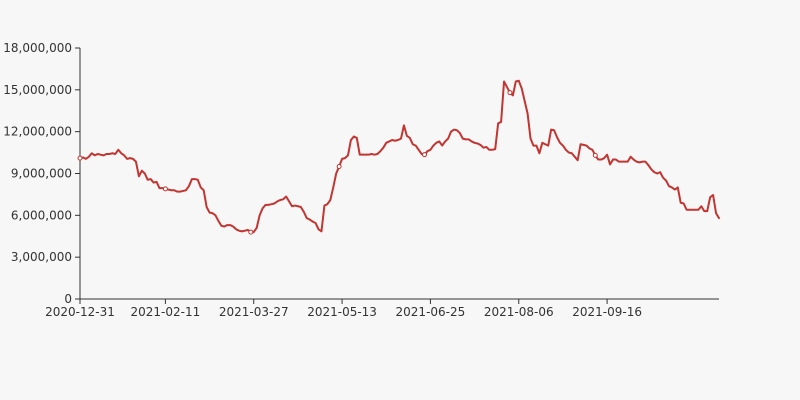  Describe the element at coordinates (37, 90) in the screenshot. I see `y-tick-label: 15,000,000` at that location.